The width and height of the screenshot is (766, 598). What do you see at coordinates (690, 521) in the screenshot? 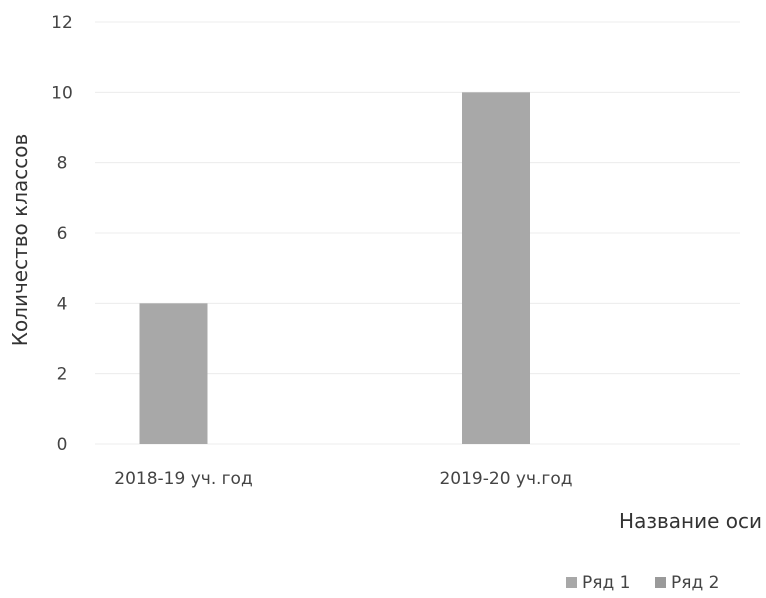
I see `x-axis-title: Название оси` at bounding box center [690, 521].